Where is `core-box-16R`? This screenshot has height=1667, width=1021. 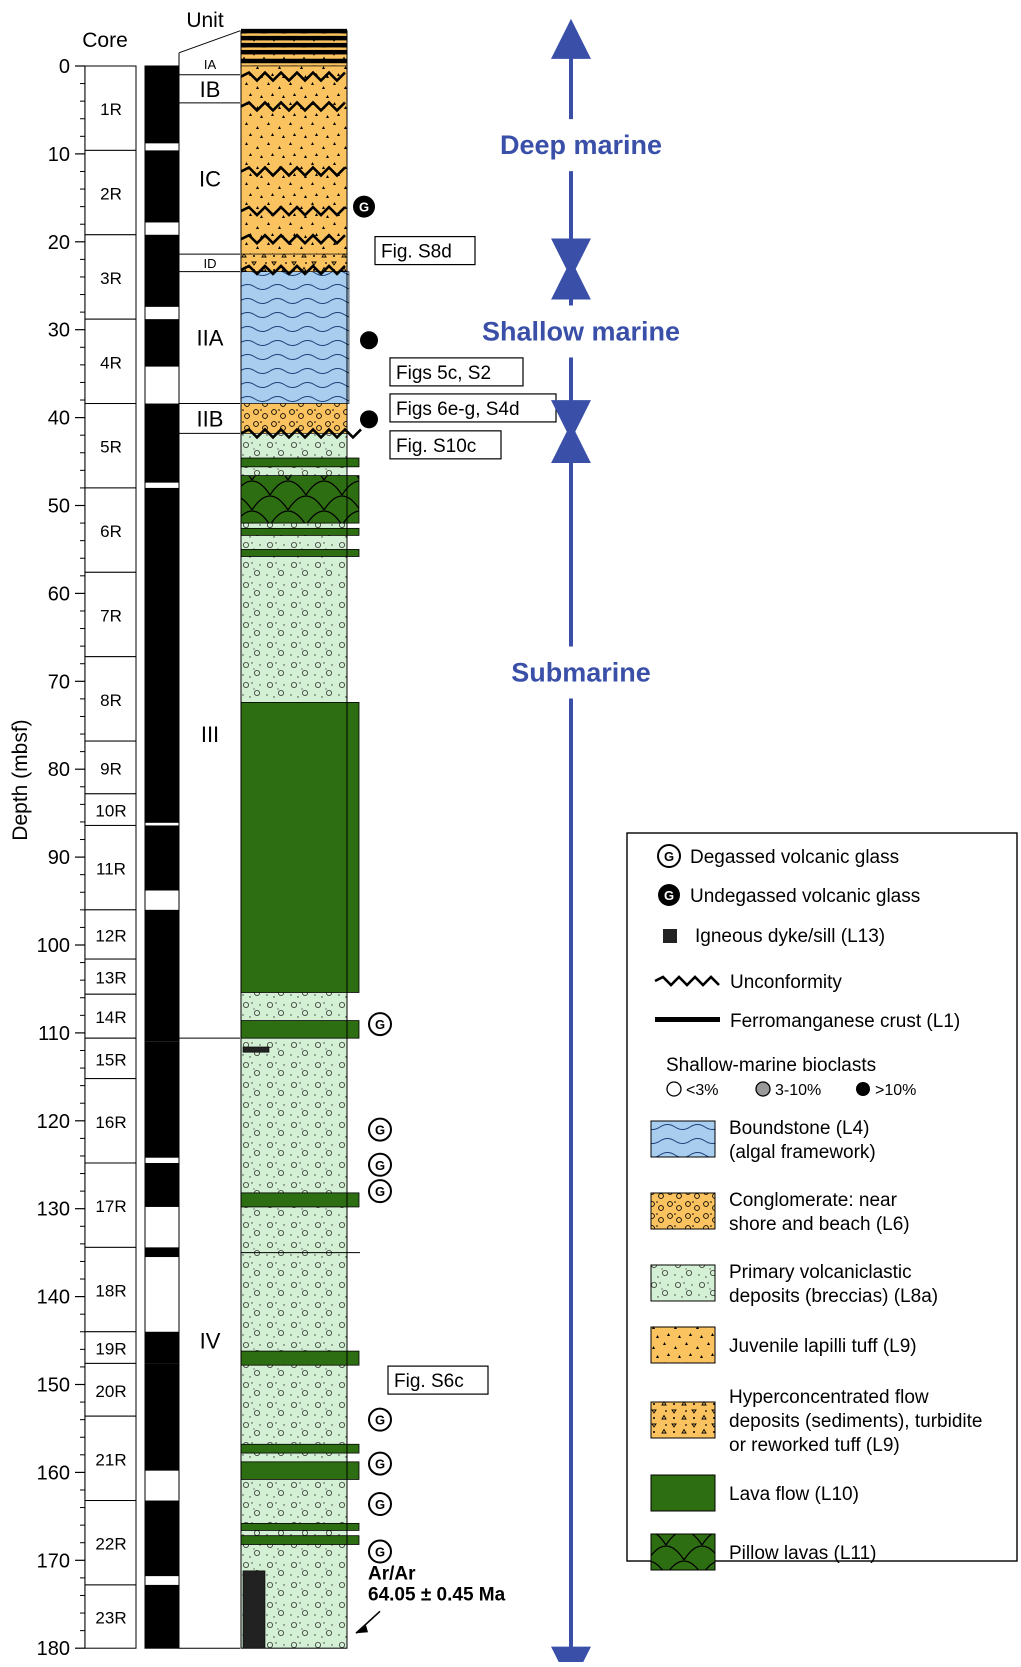
core-box-16R is located at coordinates (110, 1121).